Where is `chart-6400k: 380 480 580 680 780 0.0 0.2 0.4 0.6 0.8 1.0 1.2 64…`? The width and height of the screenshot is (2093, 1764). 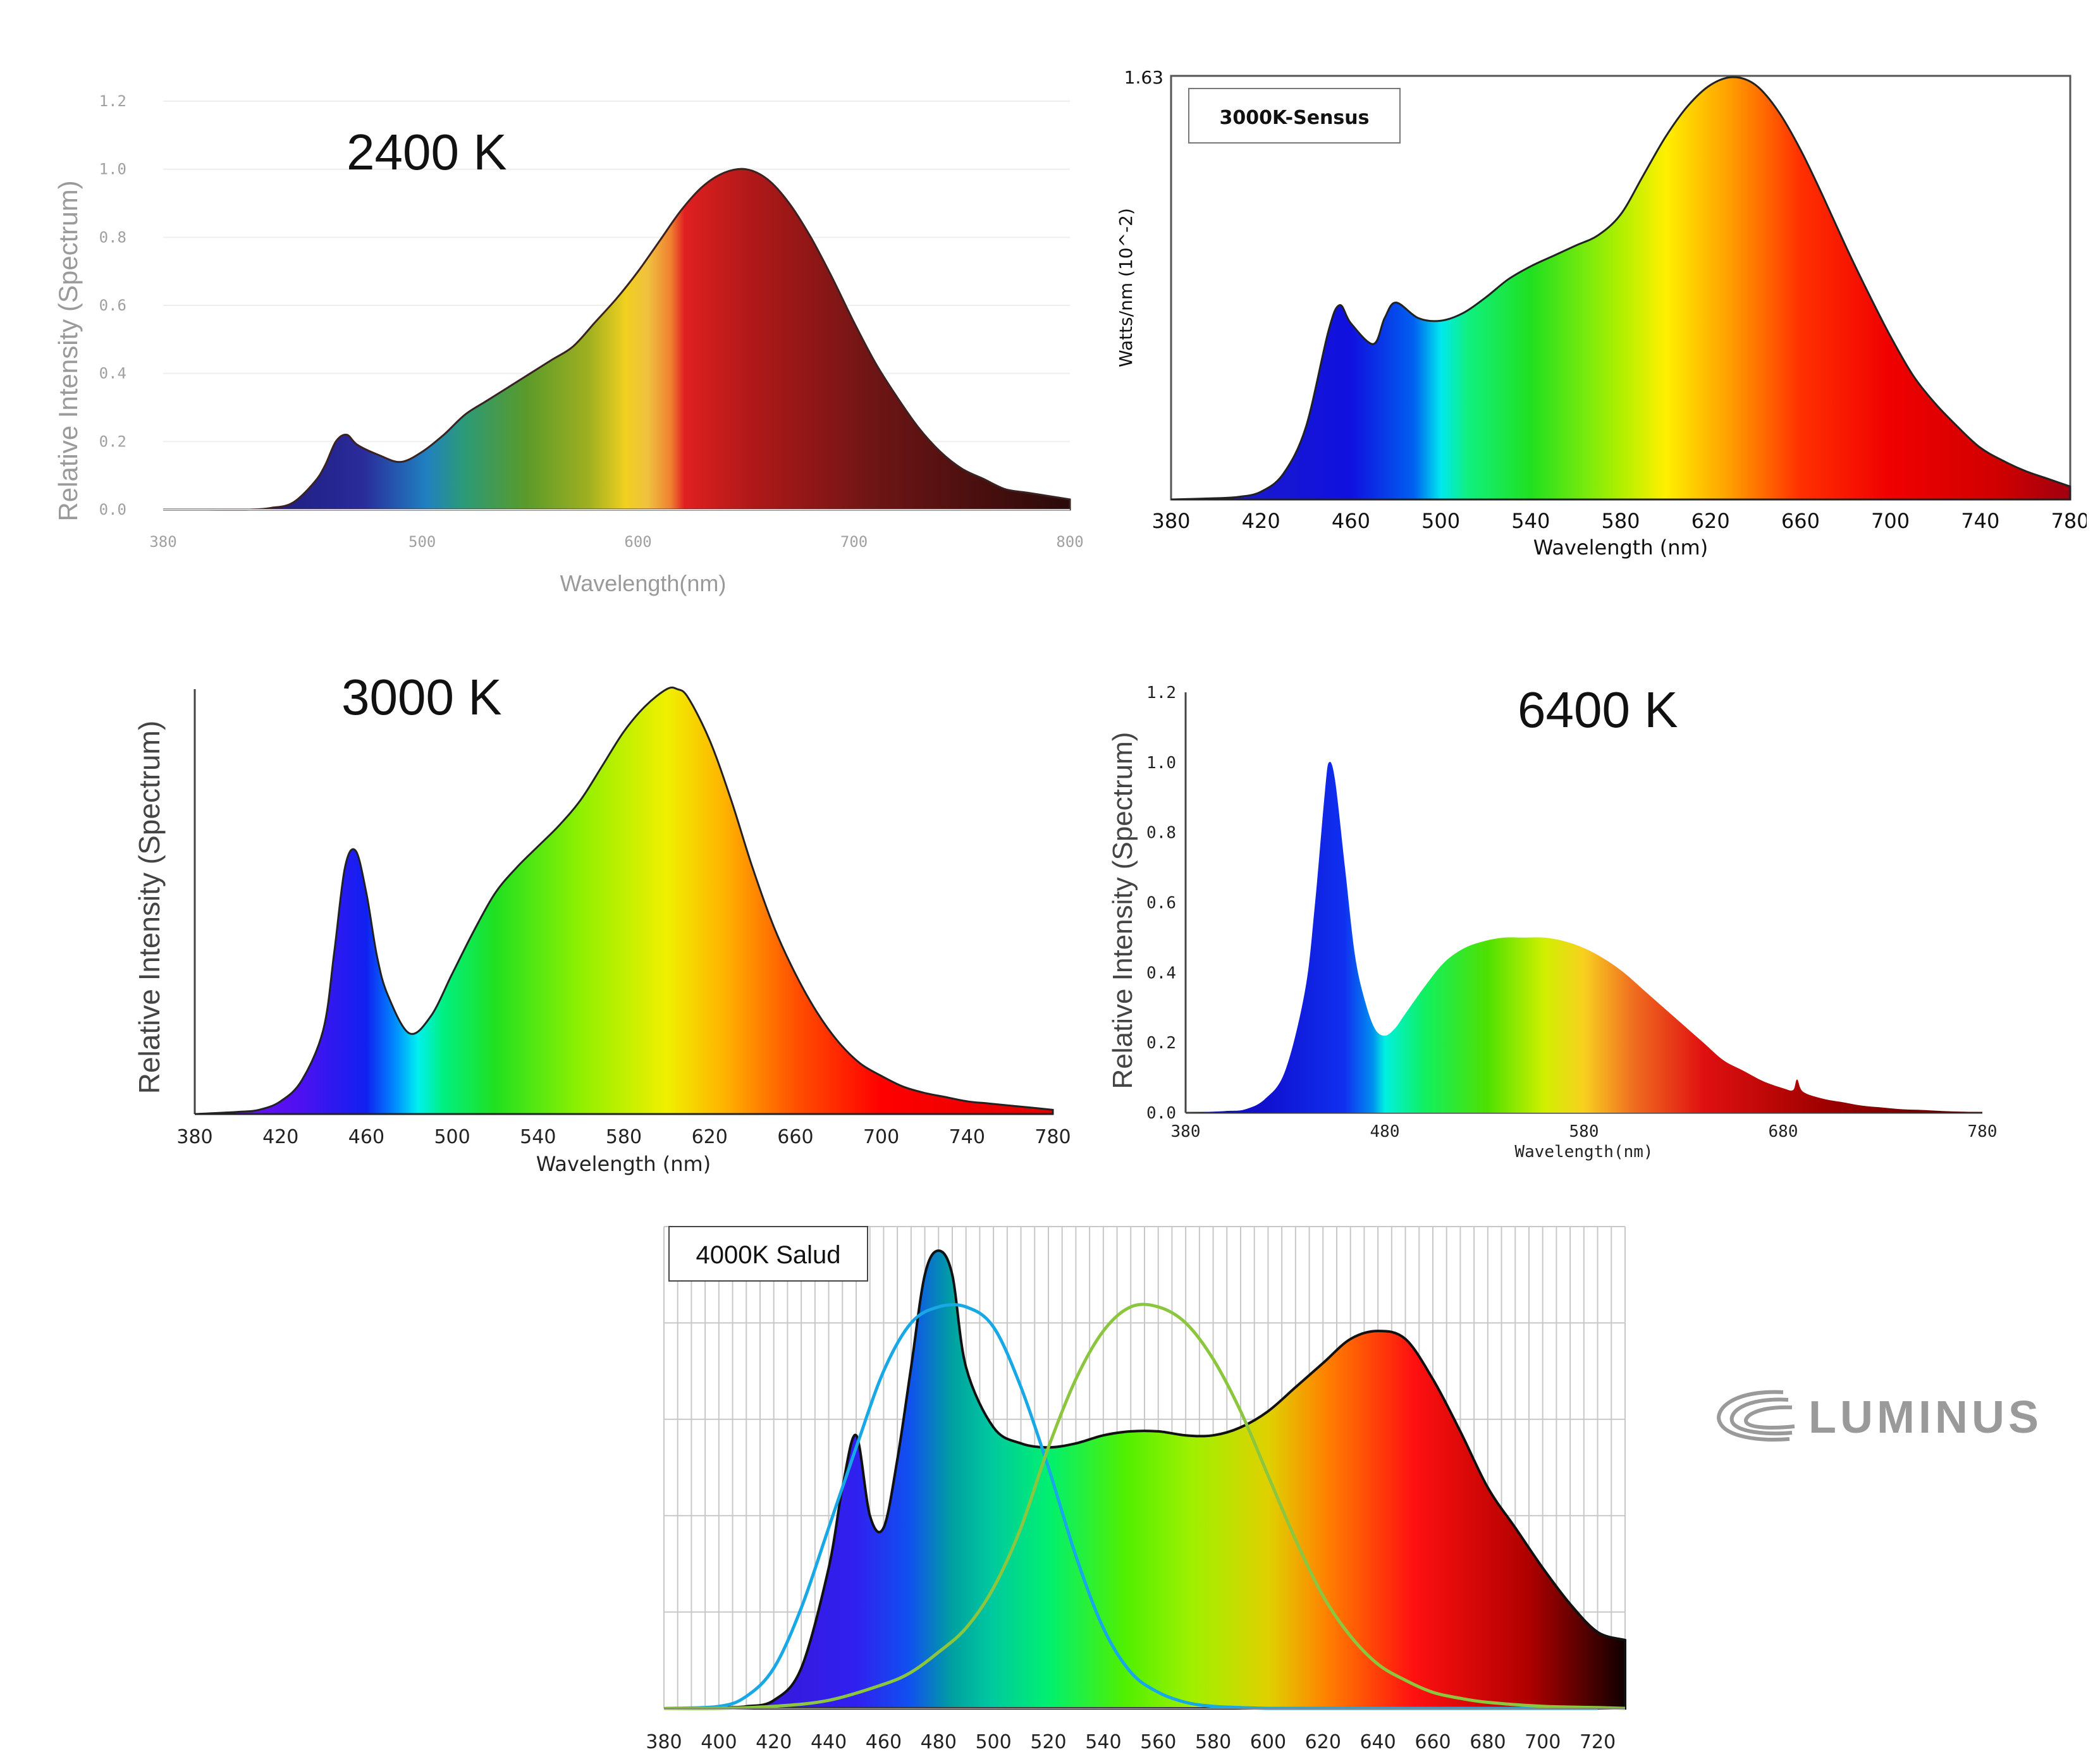
chart-6400k: 380 480 580 680 780 0.0 0.2 0.4 0.6 0.8 1.0 1.2 64… is located at coordinates (1553, 921).